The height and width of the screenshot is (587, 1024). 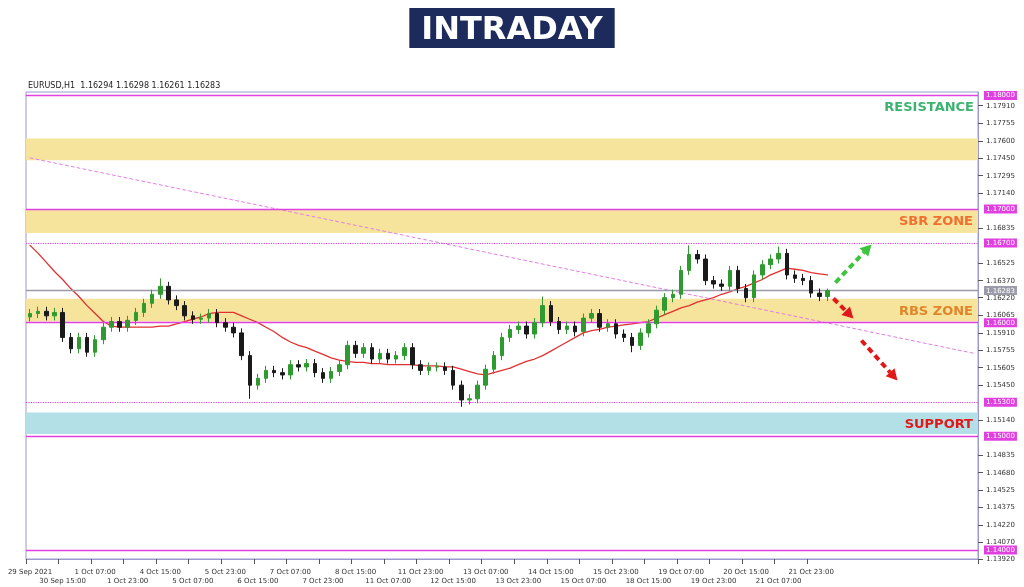 I want to click on band-label: SUPPORT, so click(x=939, y=423).